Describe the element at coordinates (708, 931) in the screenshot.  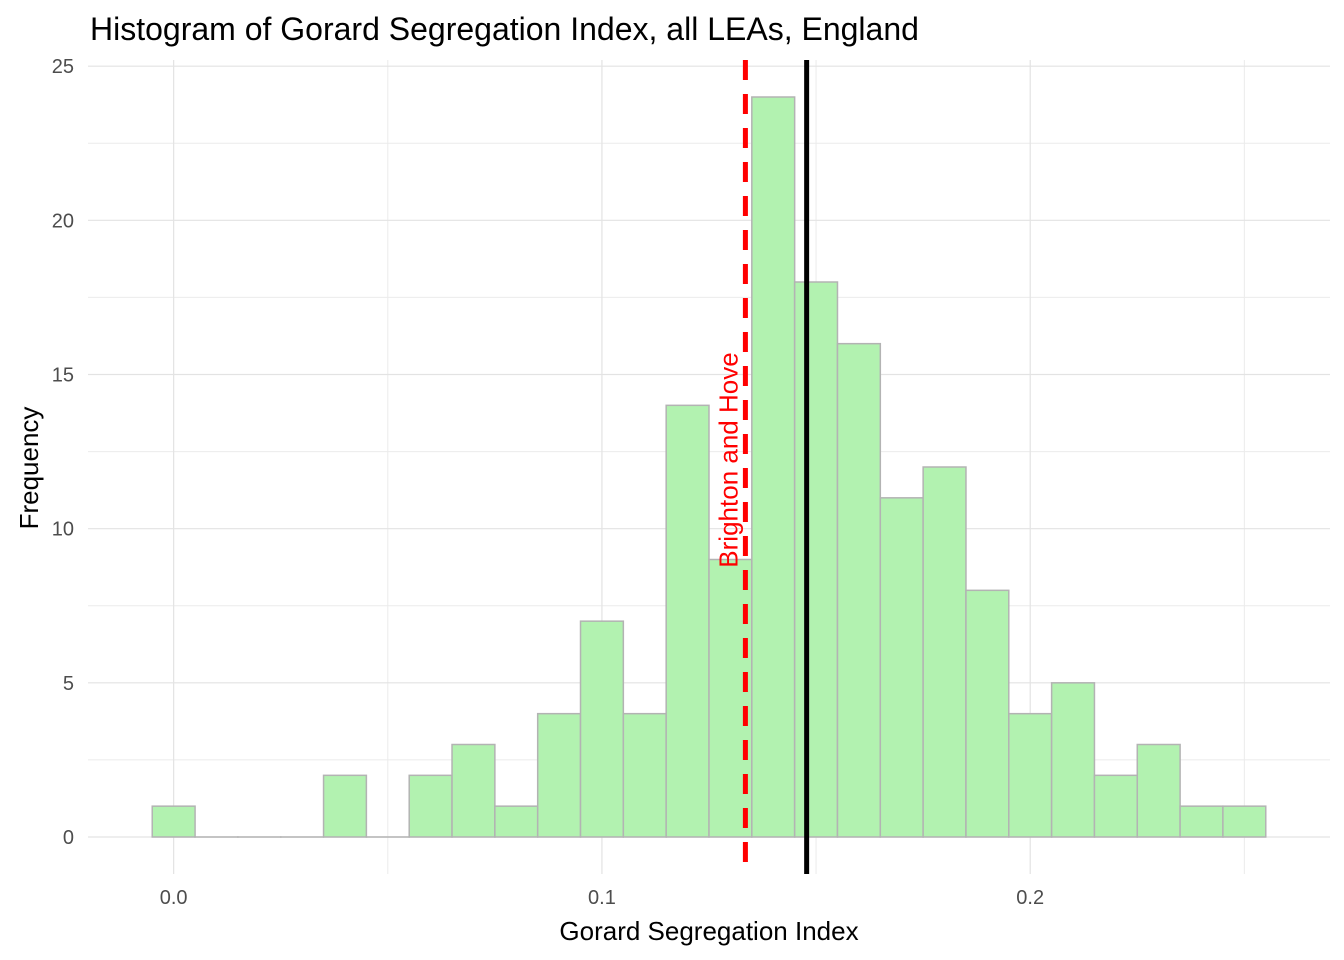
I see `x-axis-title: Gorard Segregation Index` at that location.